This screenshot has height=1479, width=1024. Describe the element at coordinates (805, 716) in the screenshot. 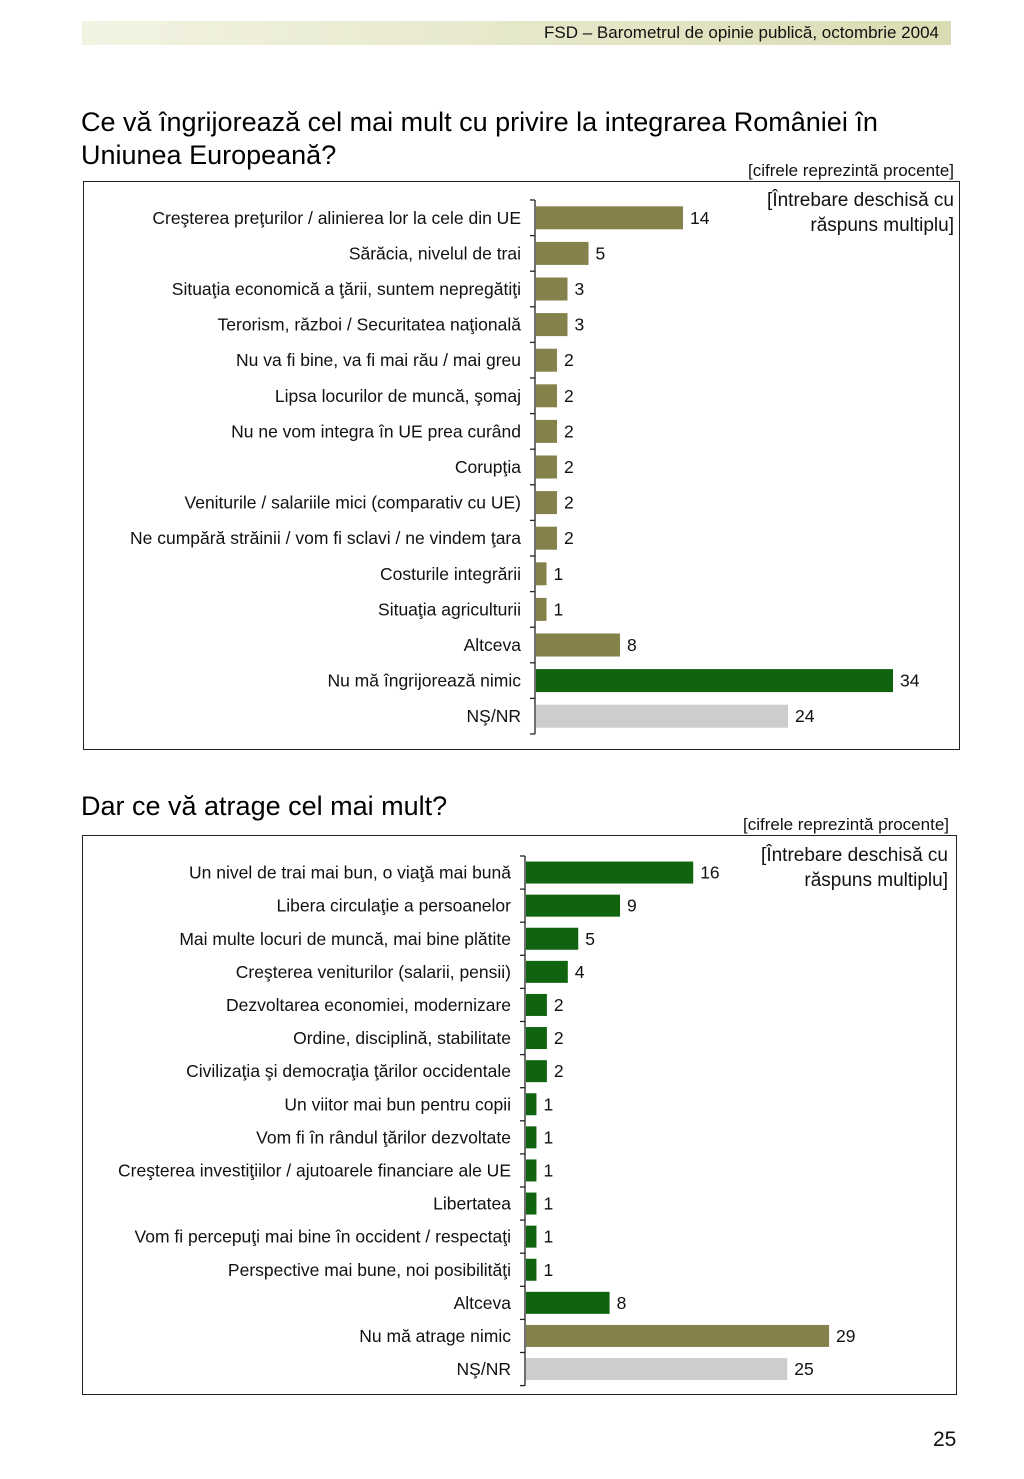

I see `chart1-value-label: 24` at that location.